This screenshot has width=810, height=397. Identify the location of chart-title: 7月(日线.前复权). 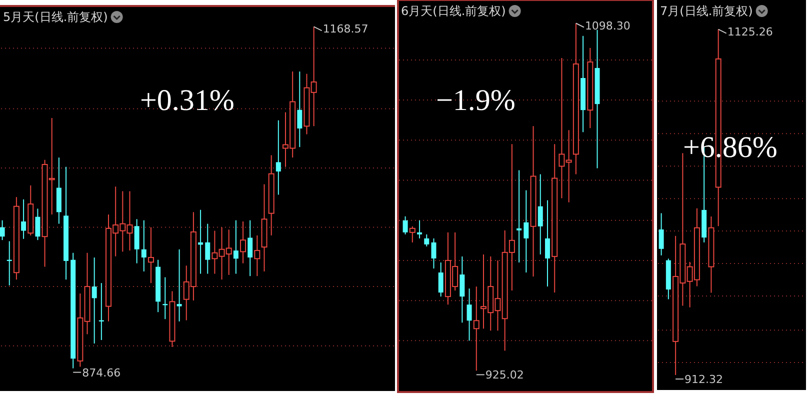
(706, 11).